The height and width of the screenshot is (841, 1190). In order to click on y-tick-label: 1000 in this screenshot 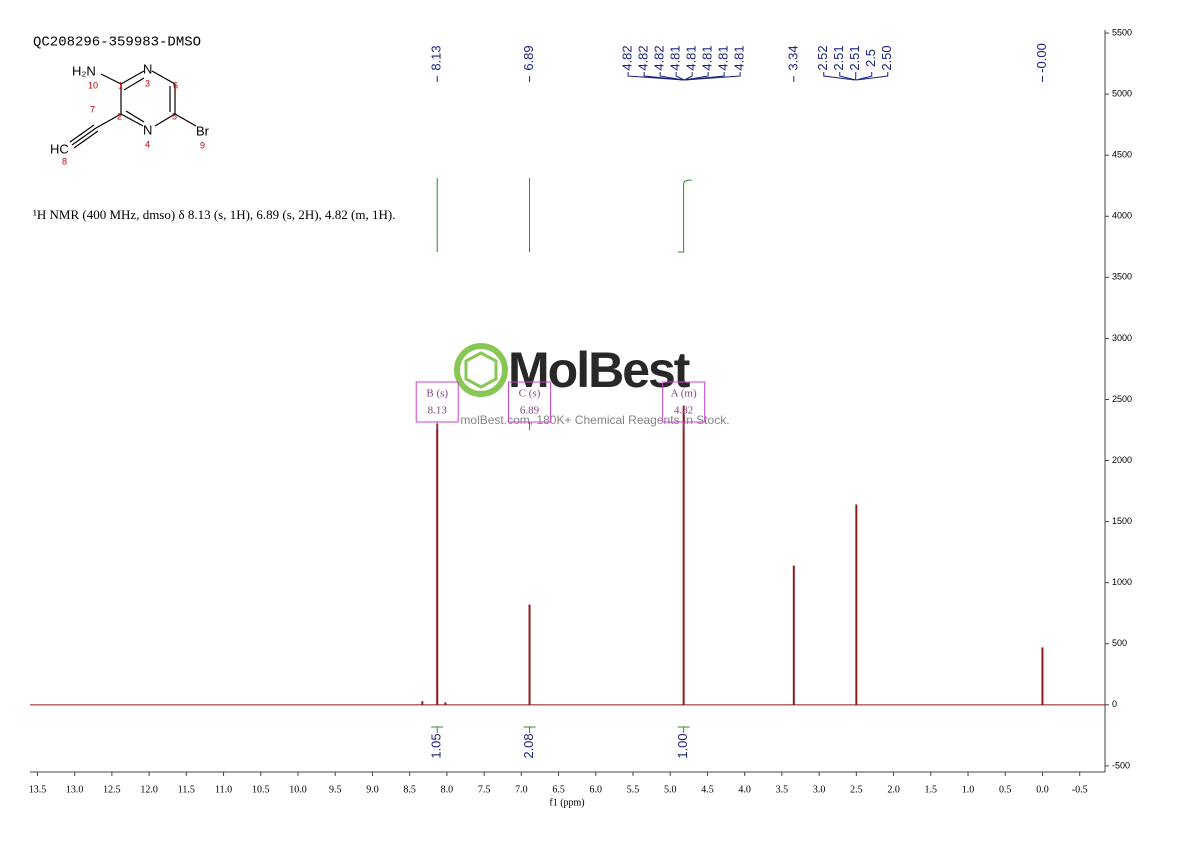, I will do `click(1122, 582)`.